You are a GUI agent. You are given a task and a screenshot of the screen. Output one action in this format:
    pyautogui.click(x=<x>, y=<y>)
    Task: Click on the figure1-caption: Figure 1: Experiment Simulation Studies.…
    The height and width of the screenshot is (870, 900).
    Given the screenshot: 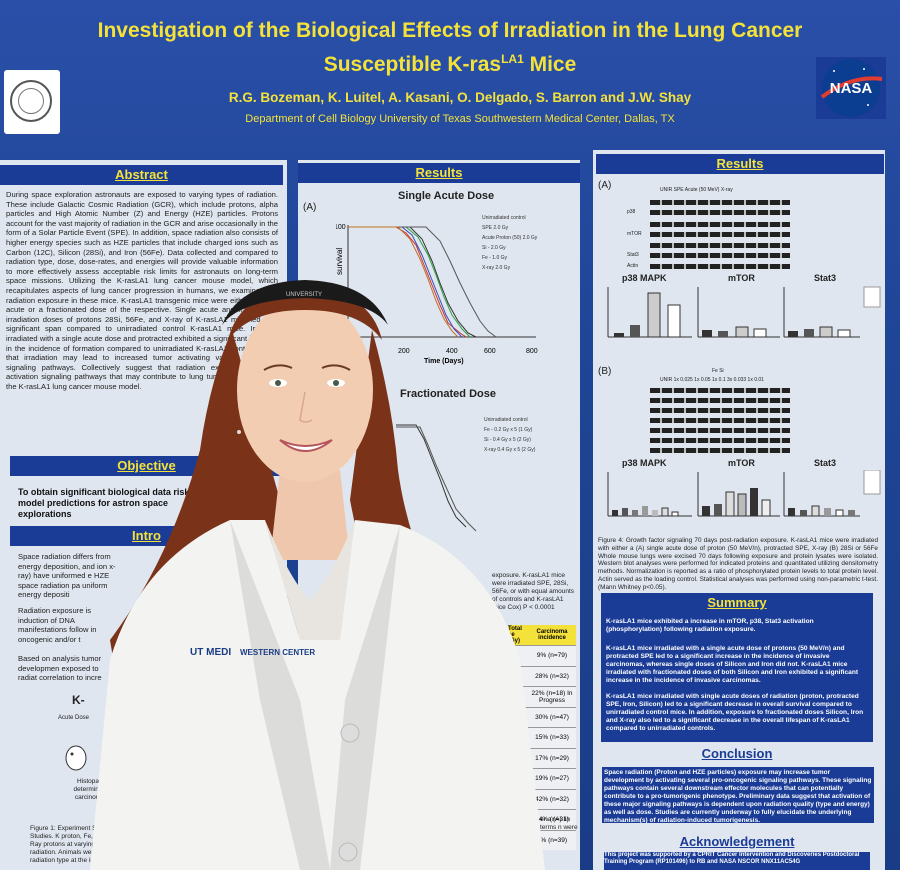 What is the action you would take?
    pyautogui.click(x=76, y=844)
    